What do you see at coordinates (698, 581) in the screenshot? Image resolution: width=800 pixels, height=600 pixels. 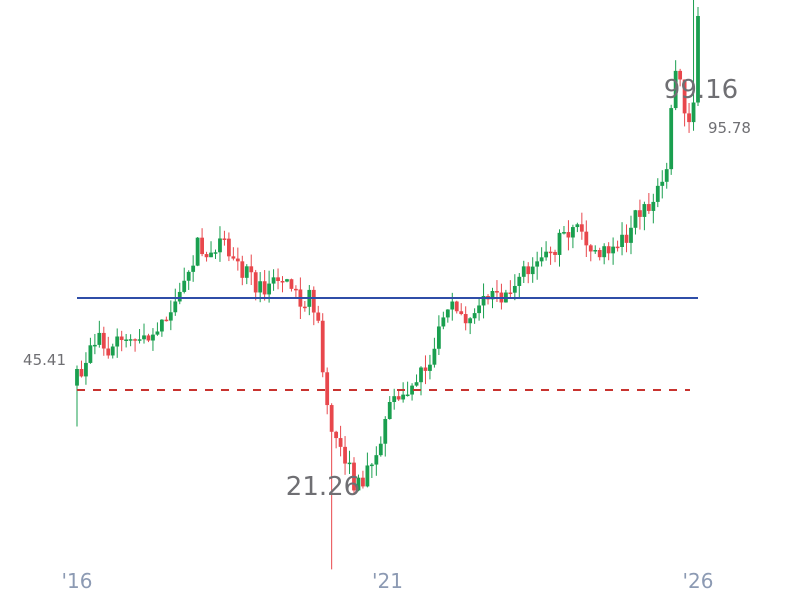 I see `x-tick-label: '26` at bounding box center [698, 581].